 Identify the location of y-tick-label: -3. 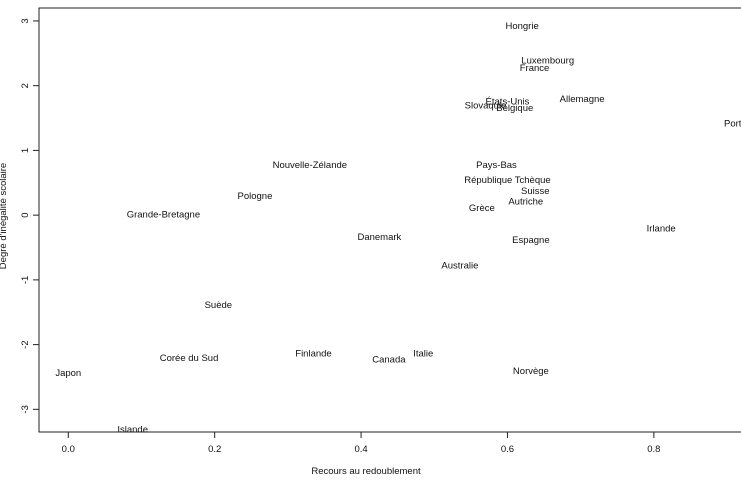
(25, 409).